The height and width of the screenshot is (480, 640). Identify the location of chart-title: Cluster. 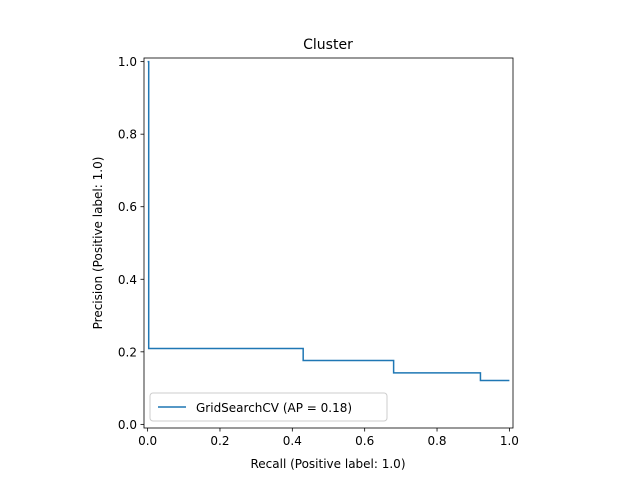
(328, 45).